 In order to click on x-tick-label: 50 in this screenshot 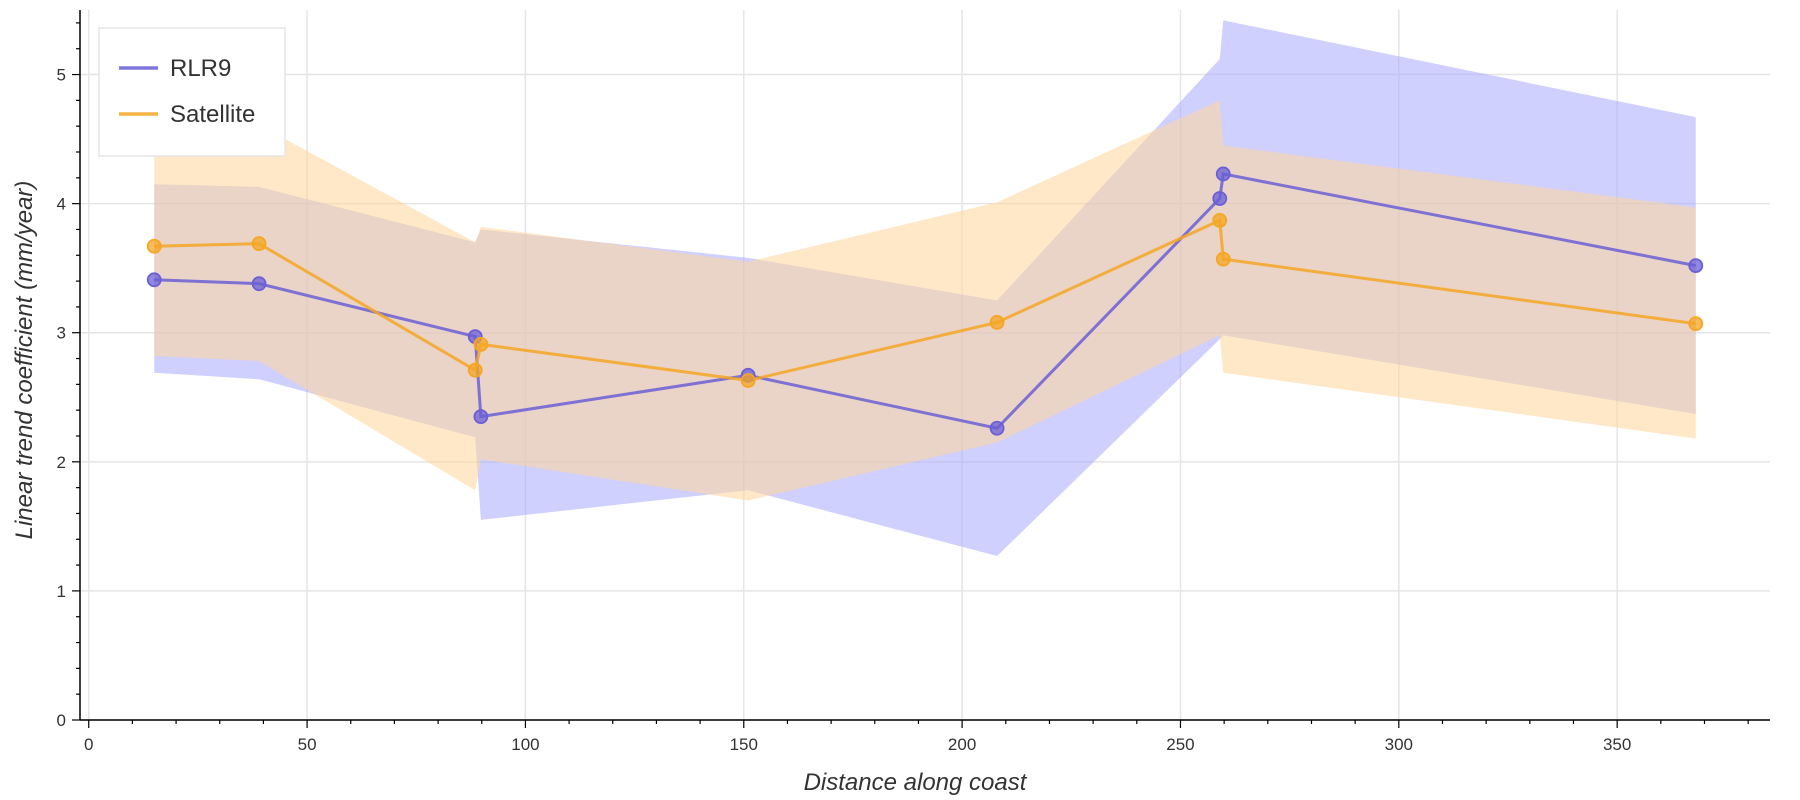, I will do `click(307, 744)`.